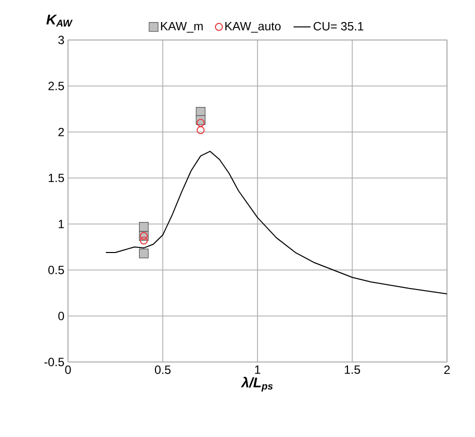 The image size is (475, 437). Describe the element at coordinates (56, 270) in the screenshot. I see `y-tick-label: 0.5` at that location.